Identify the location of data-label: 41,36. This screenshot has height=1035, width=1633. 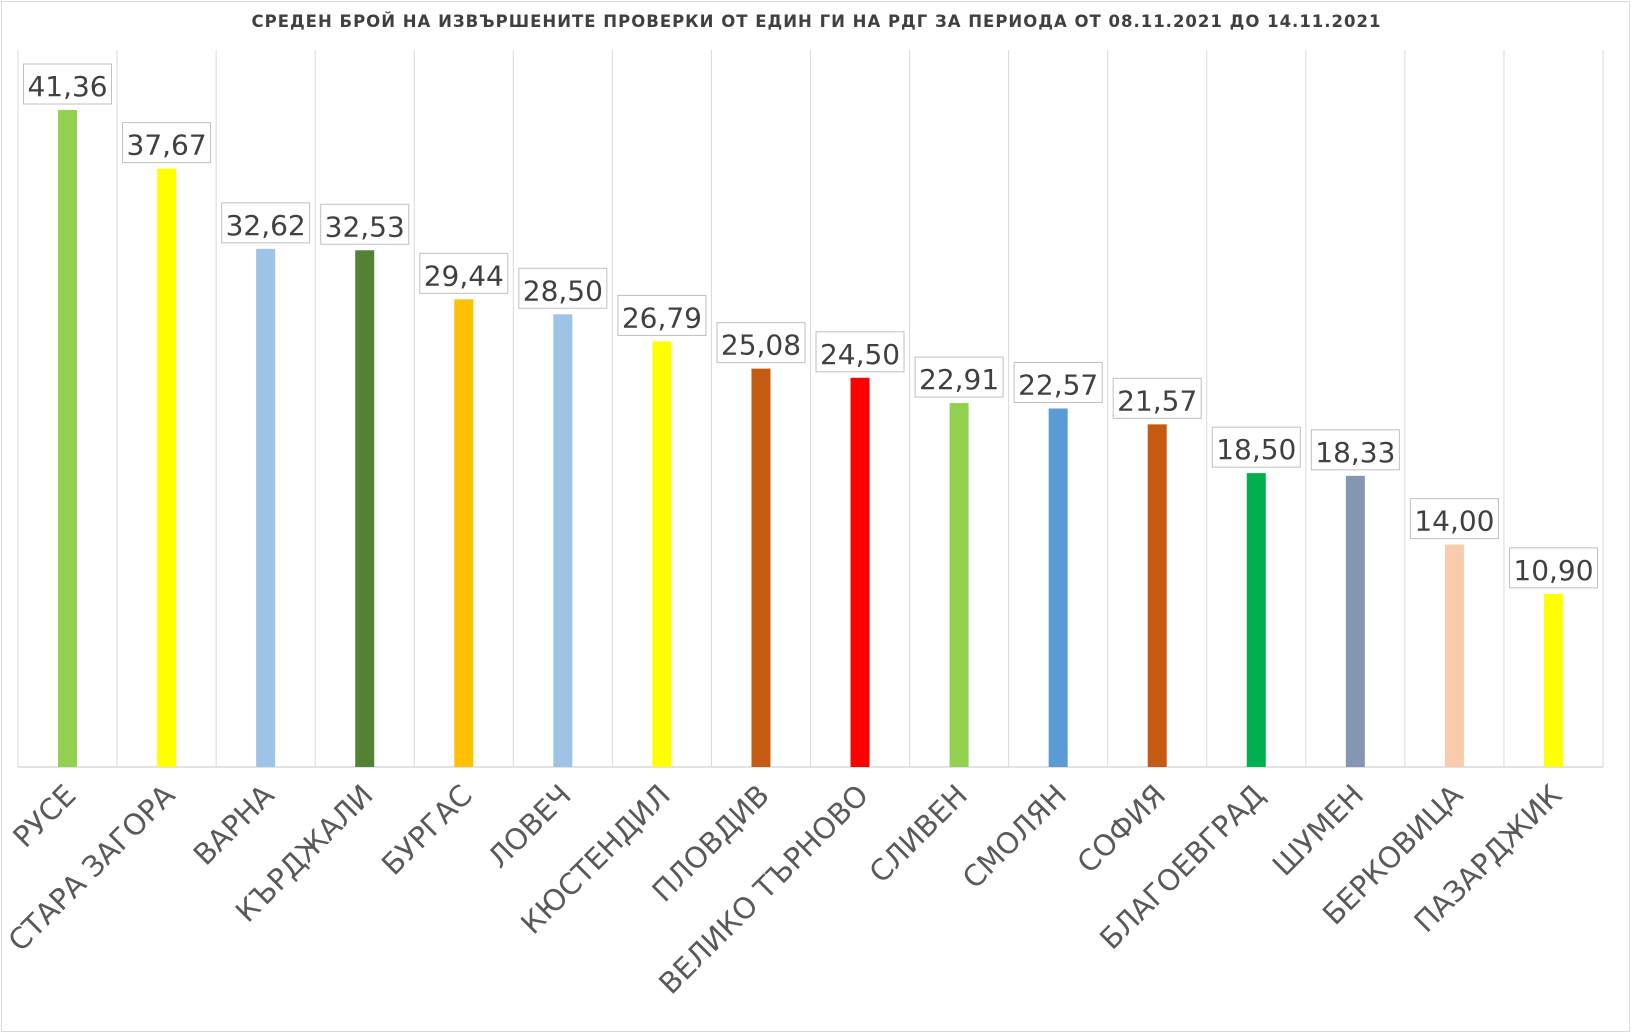
(68, 84).